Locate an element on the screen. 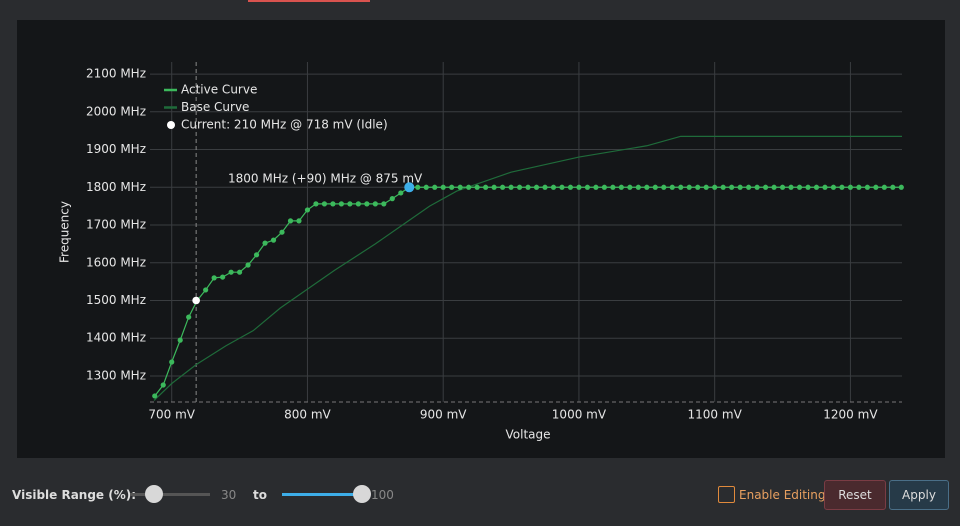 The width and height of the screenshot is (960, 526). x-tick-label: 700 mV is located at coordinates (171, 415).